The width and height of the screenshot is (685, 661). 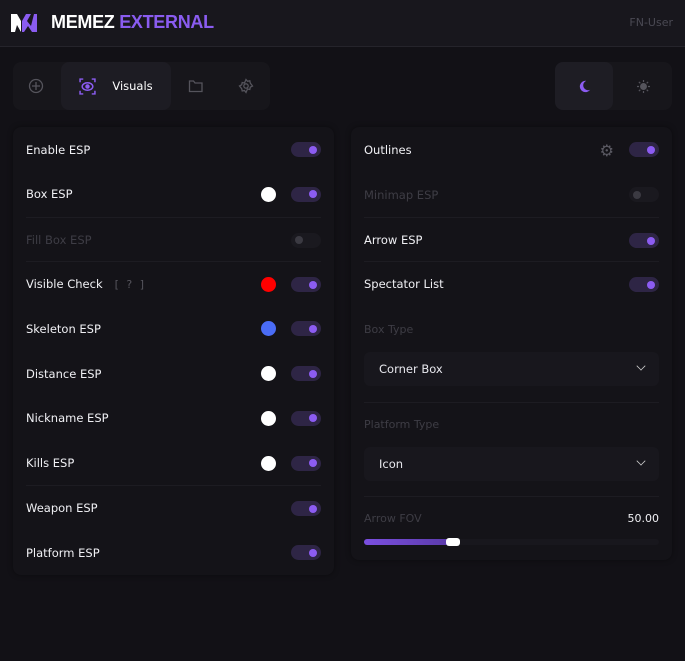 What do you see at coordinates (268, 329) in the screenshot?
I see `skeleton-esp-color-picker` at bounding box center [268, 329].